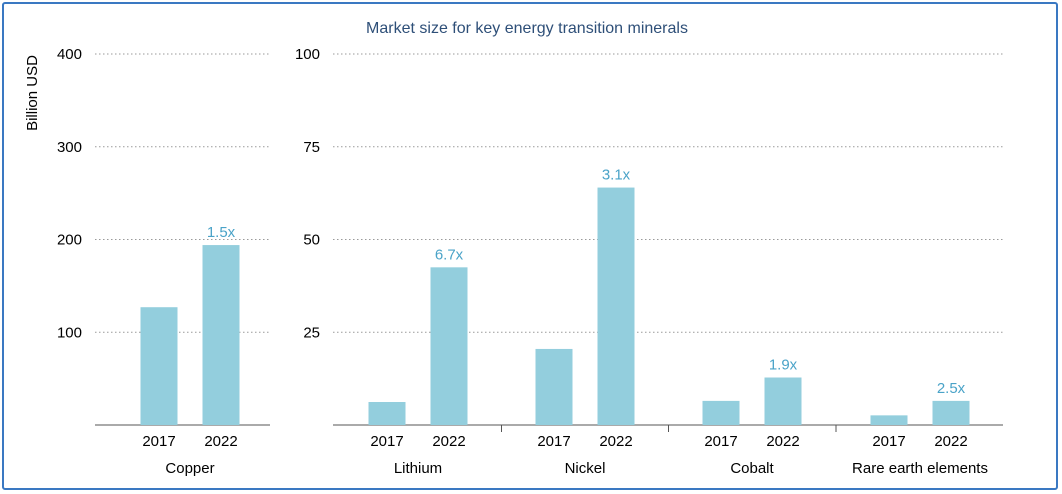 The height and width of the screenshot is (494, 1062). I want to click on bar-rare-earth-elements-2017, so click(889, 420).